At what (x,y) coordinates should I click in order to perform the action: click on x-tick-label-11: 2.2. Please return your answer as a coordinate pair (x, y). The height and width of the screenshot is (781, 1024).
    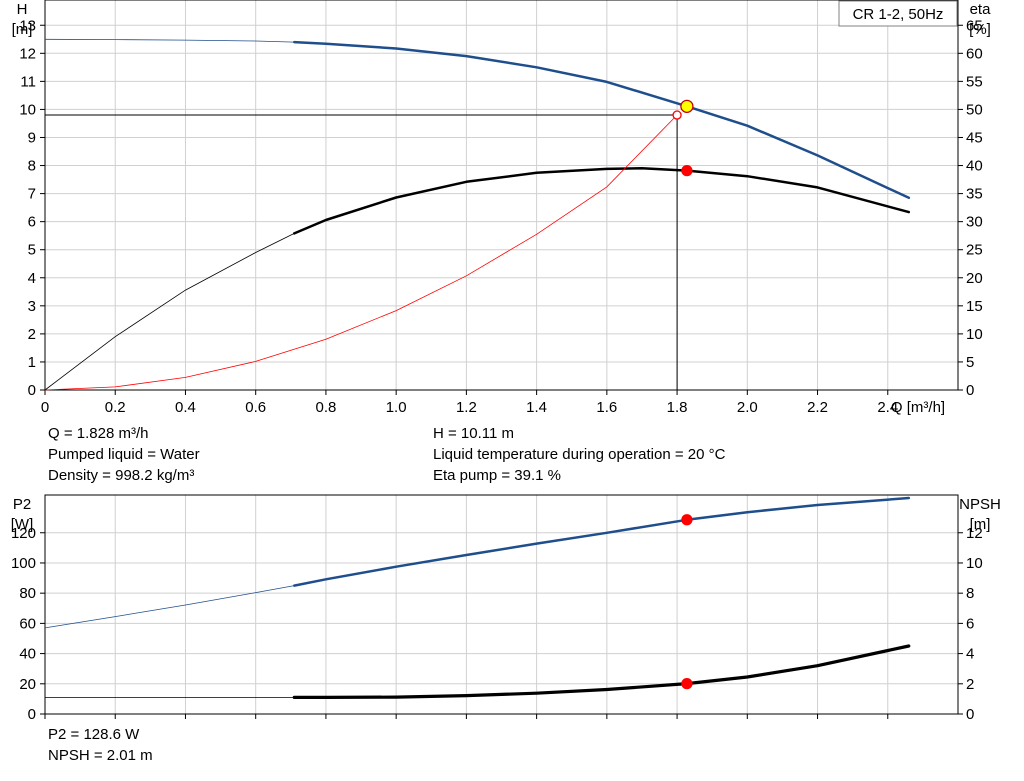
    Looking at the image, I should click on (817, 407).